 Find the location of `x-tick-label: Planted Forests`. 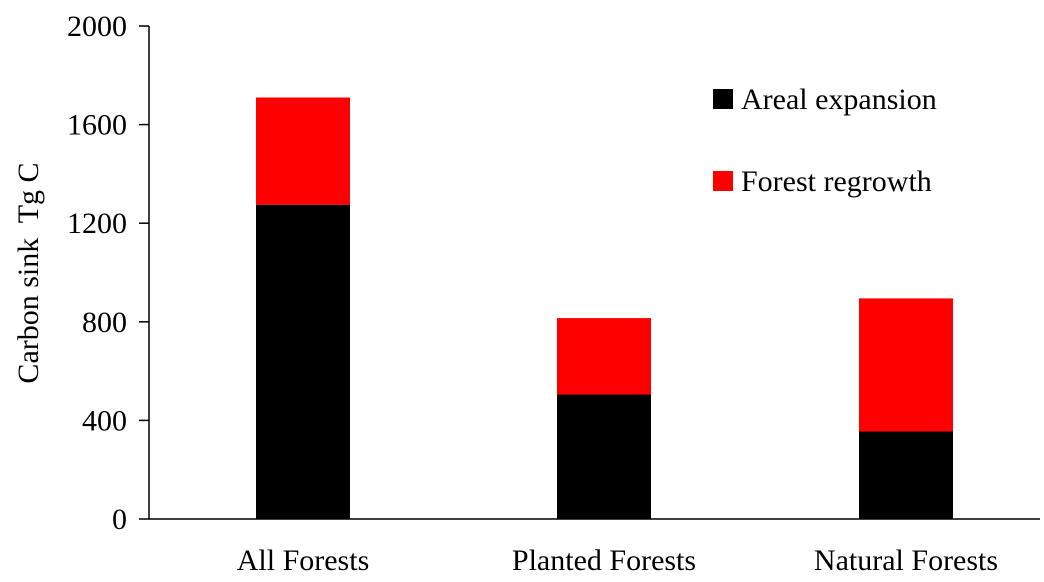

x-tick-label: Planted Forests is located at coordinates (604, 560).